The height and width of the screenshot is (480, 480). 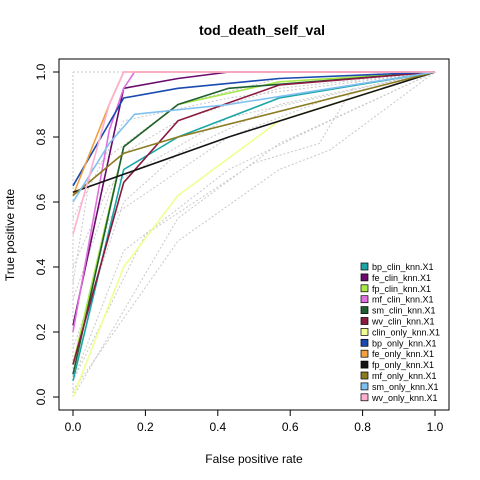 What do you see at coordinates (364, 364) in the screenshot?
I see `legend-swatch-fp_only_knn.X1` at bounding box center [364, 364].